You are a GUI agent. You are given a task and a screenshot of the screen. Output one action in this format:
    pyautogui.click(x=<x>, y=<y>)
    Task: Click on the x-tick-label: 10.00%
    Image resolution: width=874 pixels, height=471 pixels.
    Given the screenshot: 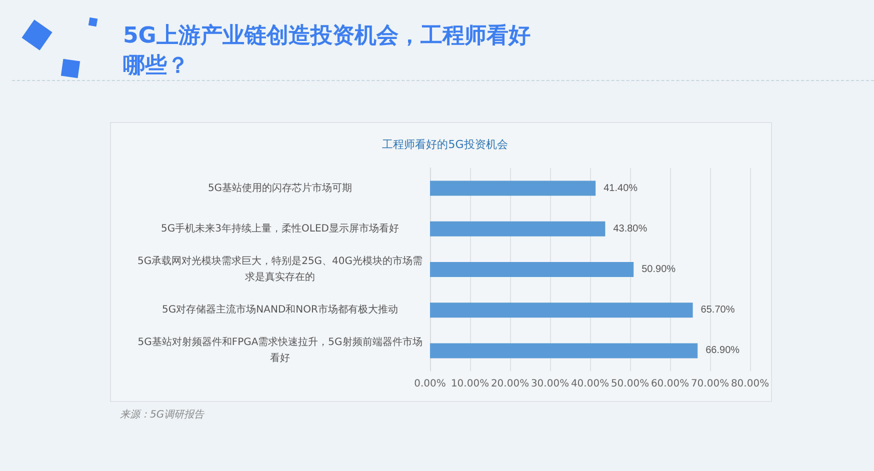 What is the action you would take?
    pyautogui.click(x=470, y=384)
    